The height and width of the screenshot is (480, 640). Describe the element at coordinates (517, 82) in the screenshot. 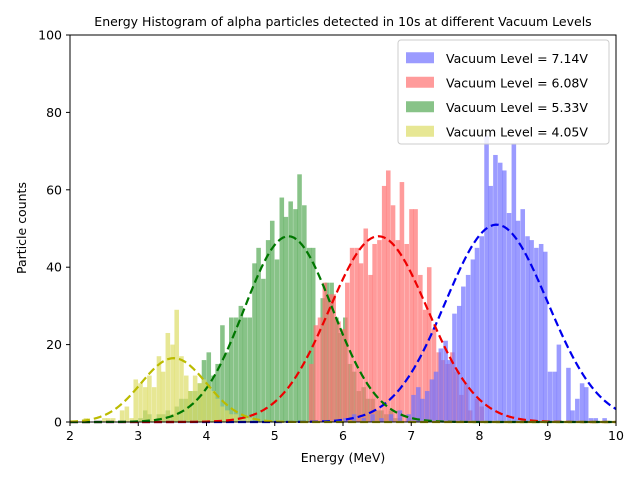

I see `legend-label: Vacuum Level = 6.08V` at that location.